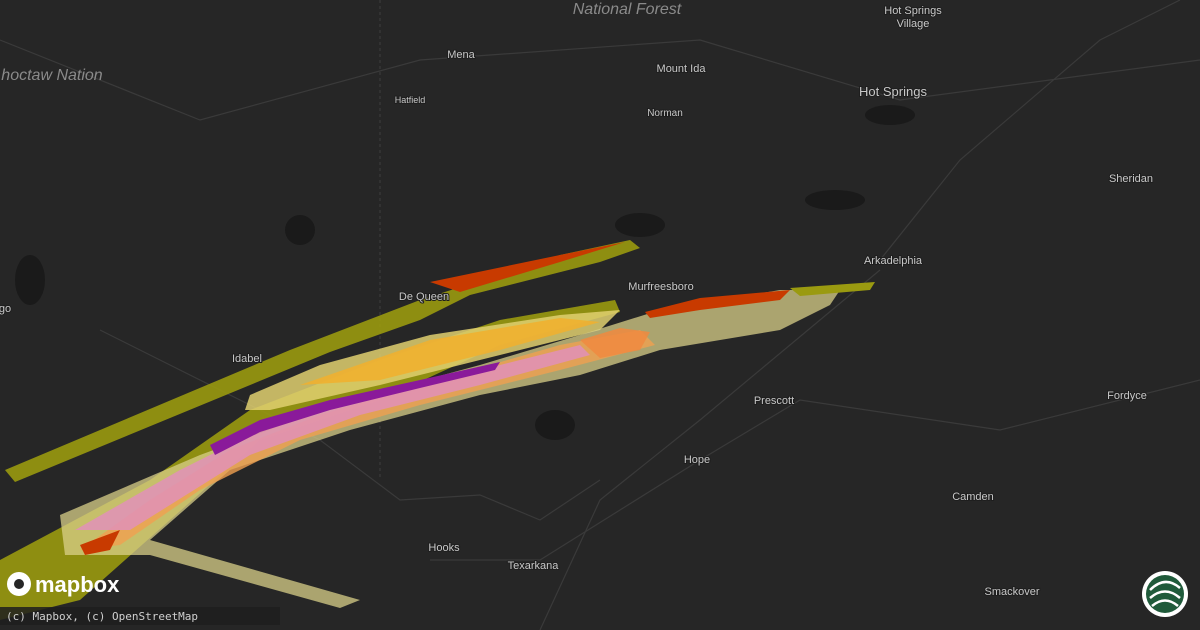  Describe the element at coordinates (627, 9) in the screenshot. I see `region-label: National Forest` at that location.